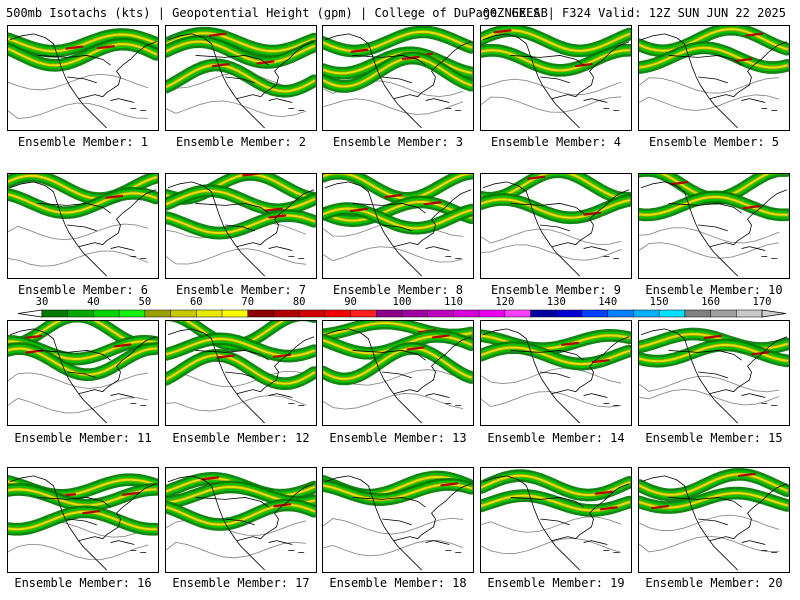 This screenshot has height=600, width=800. I want to click on ensemble-member-label: Ensemble Member: 19, so click(556, 583).